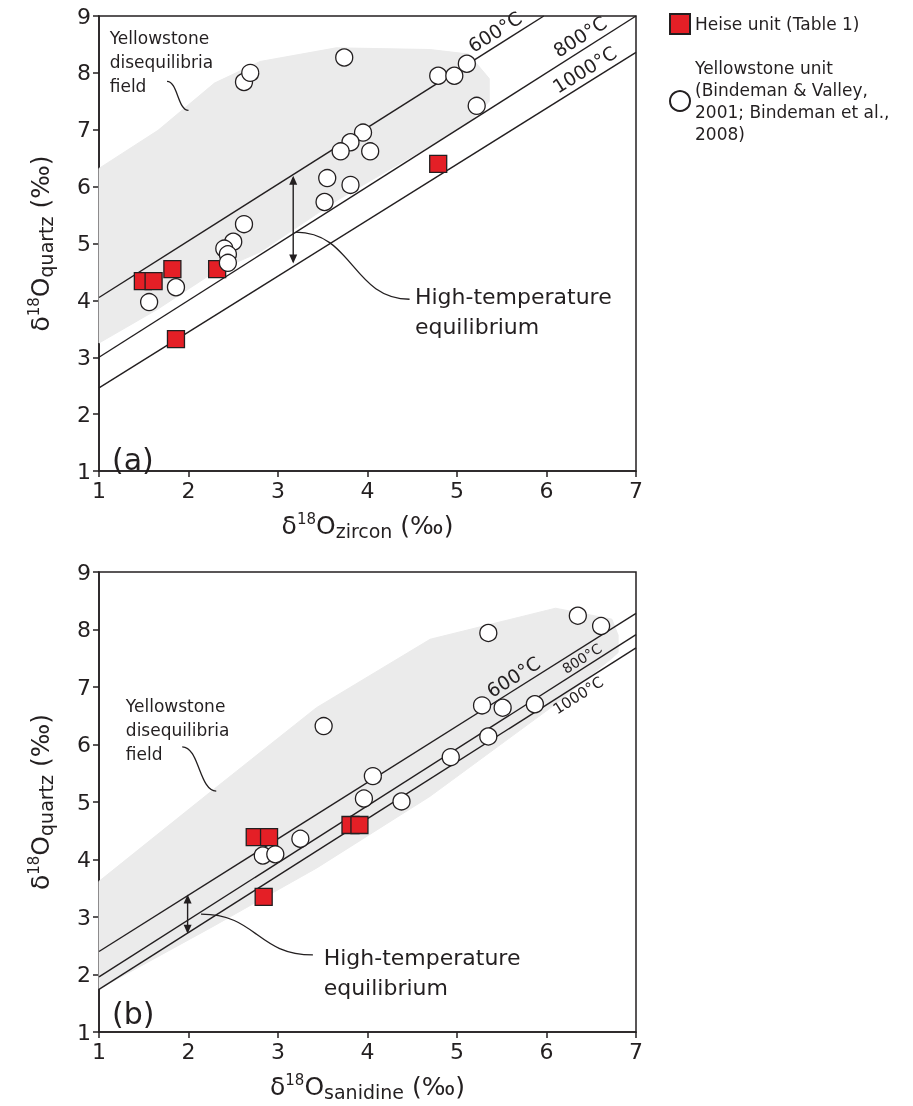  What do you see at coordinates (133, 459) in the screenshot?
I see `text: (a)` at bounding box center [133, 459].